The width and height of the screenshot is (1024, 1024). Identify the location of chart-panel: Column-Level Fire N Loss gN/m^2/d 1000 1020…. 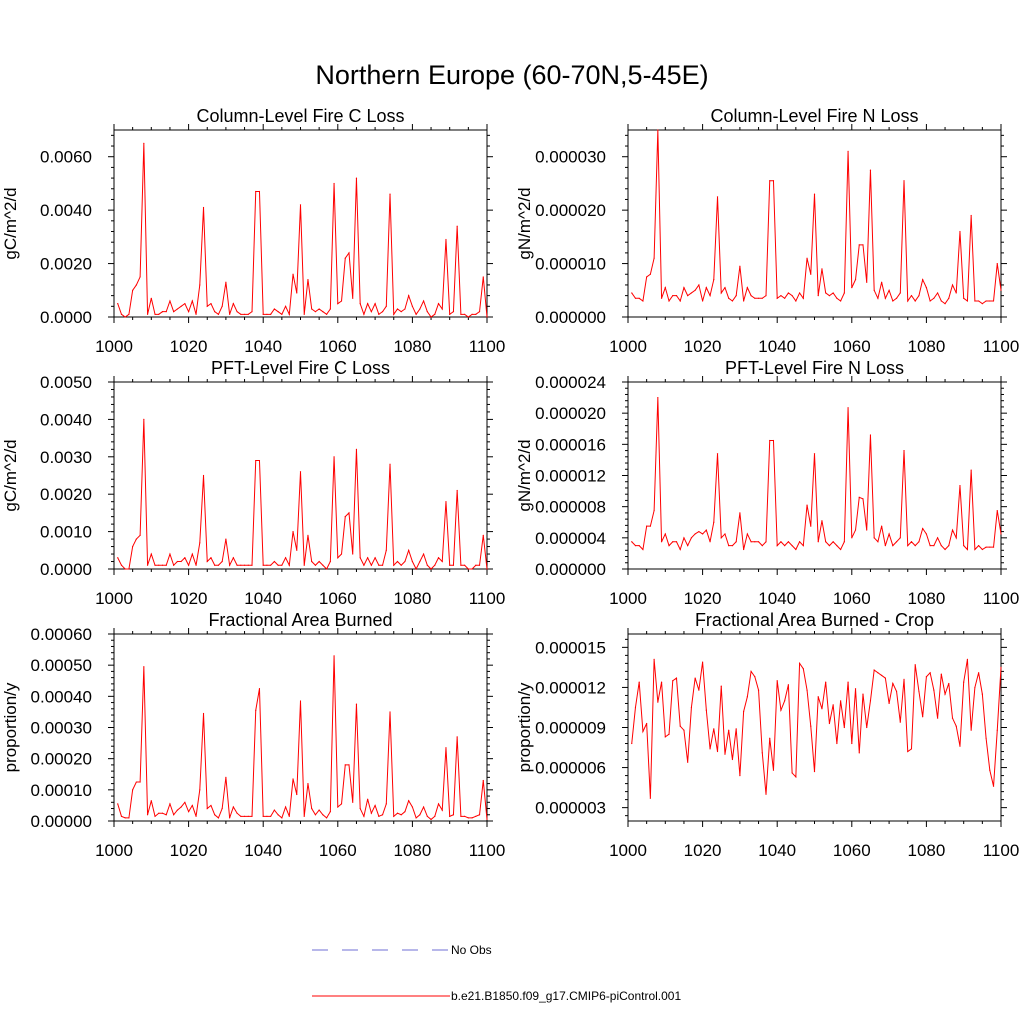
(767, 231).